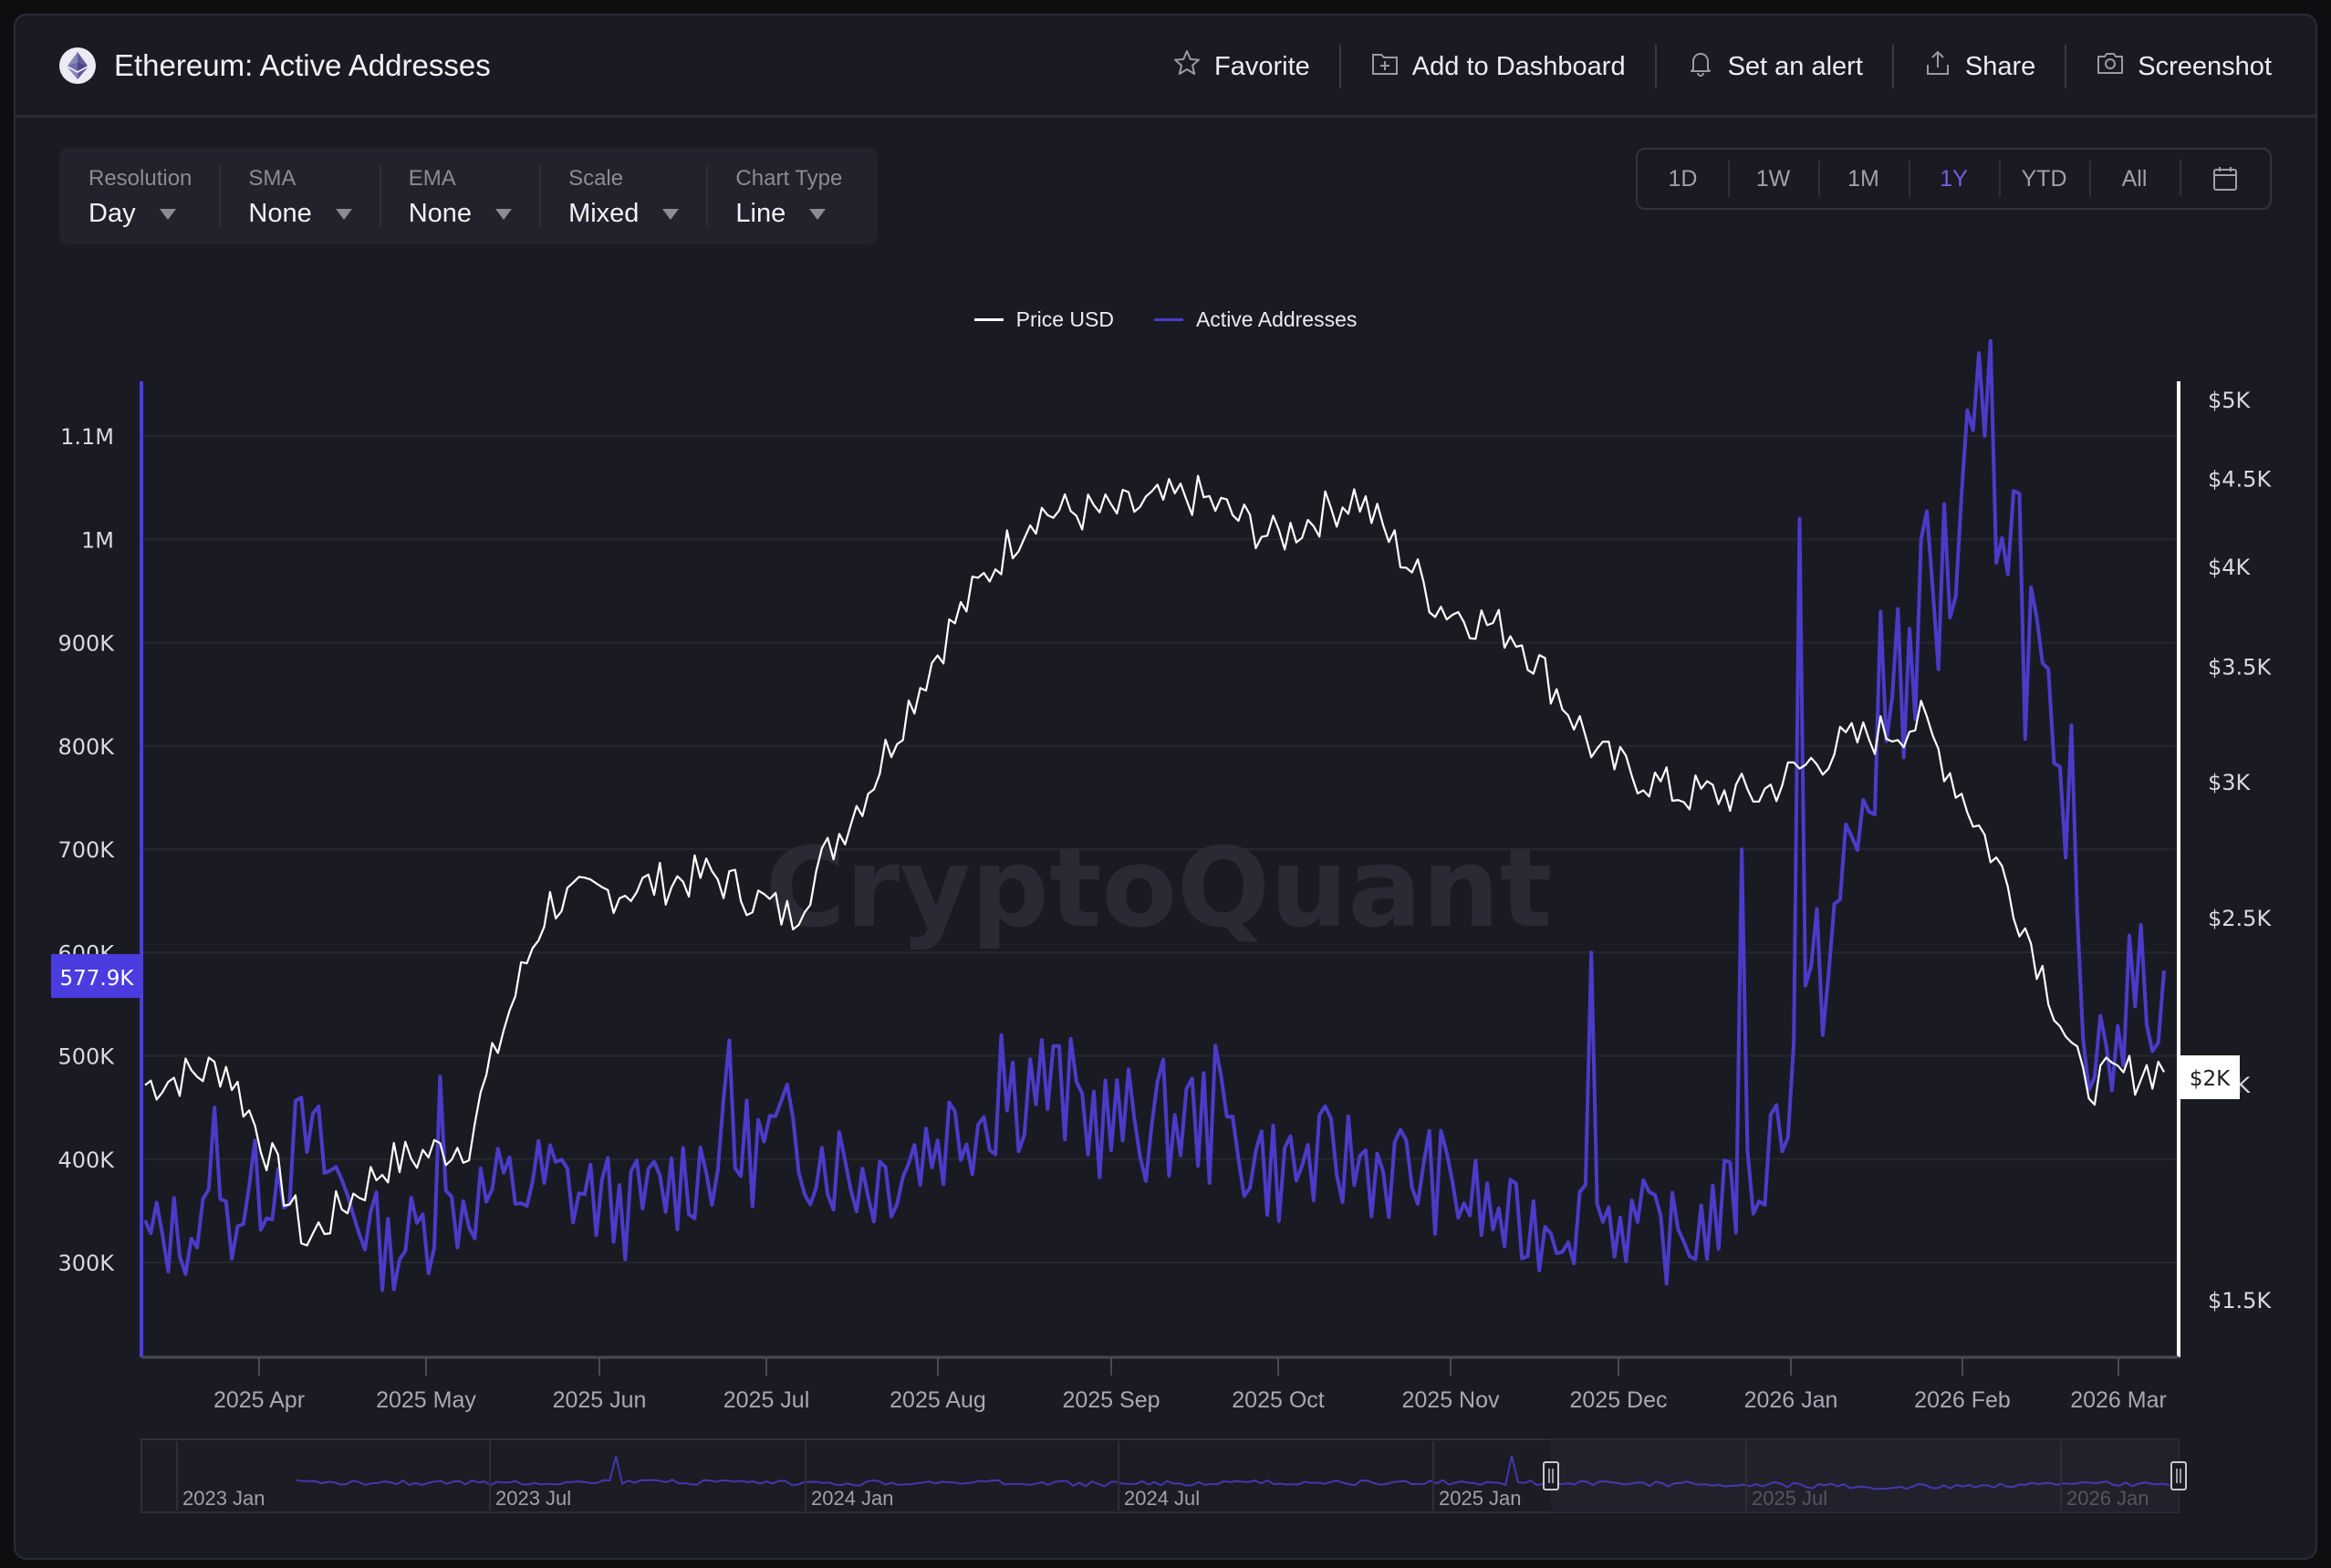 The width and height of the screenshot is (2331, 1568). What do you see at coordinates (2134, 178) in the screenshot?
I see `range-all: All` at bounding box center [2134, 178].